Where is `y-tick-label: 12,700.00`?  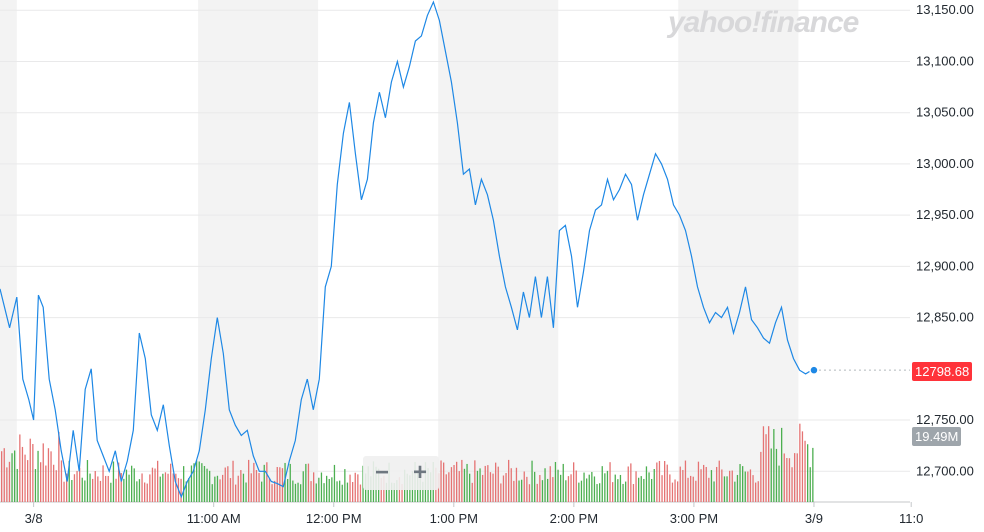
y-tick-label: 12,700.00 is located at coordinates (945, 470).